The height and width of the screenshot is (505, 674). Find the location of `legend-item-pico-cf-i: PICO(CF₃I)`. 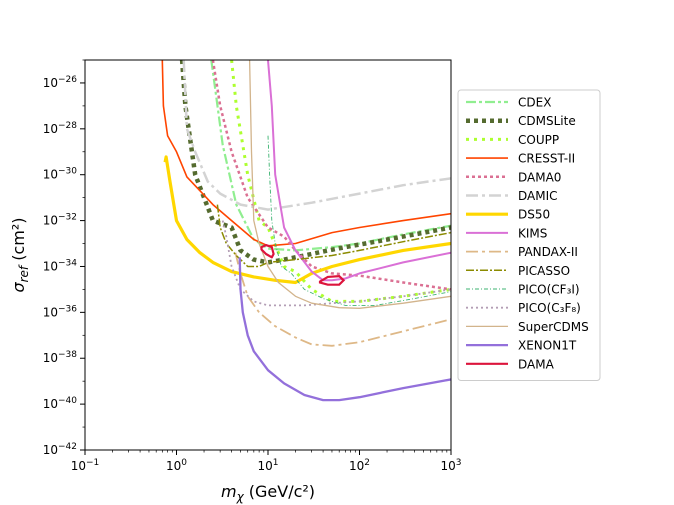

legend-item-pico-cf-i: PICO(CF₃I) is located at coordinates (523, 290).